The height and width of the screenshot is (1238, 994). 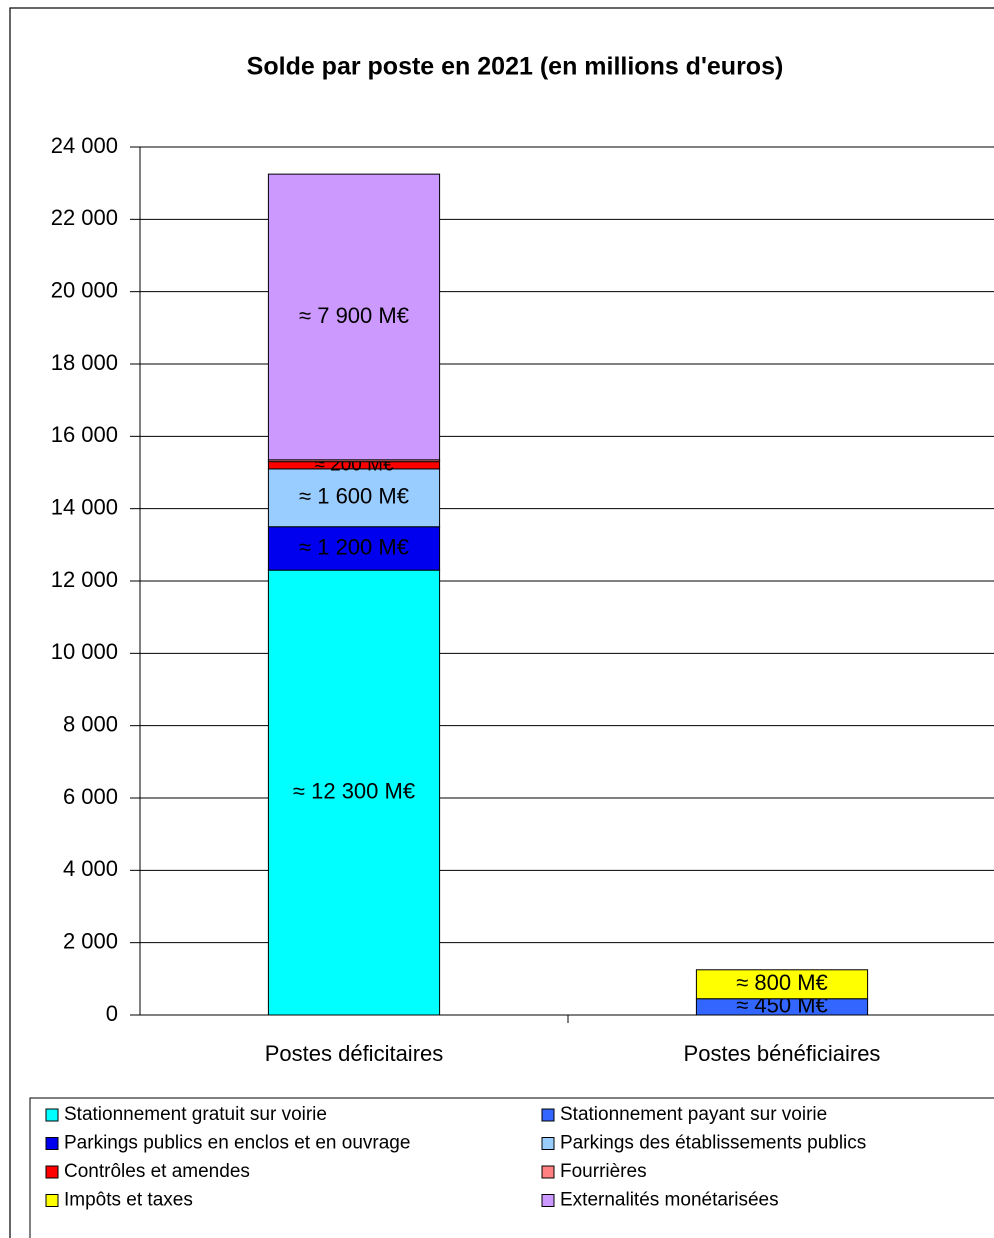 I want to click on x-tick-label: Postes déficitaires, so click(x=354, y=1053).